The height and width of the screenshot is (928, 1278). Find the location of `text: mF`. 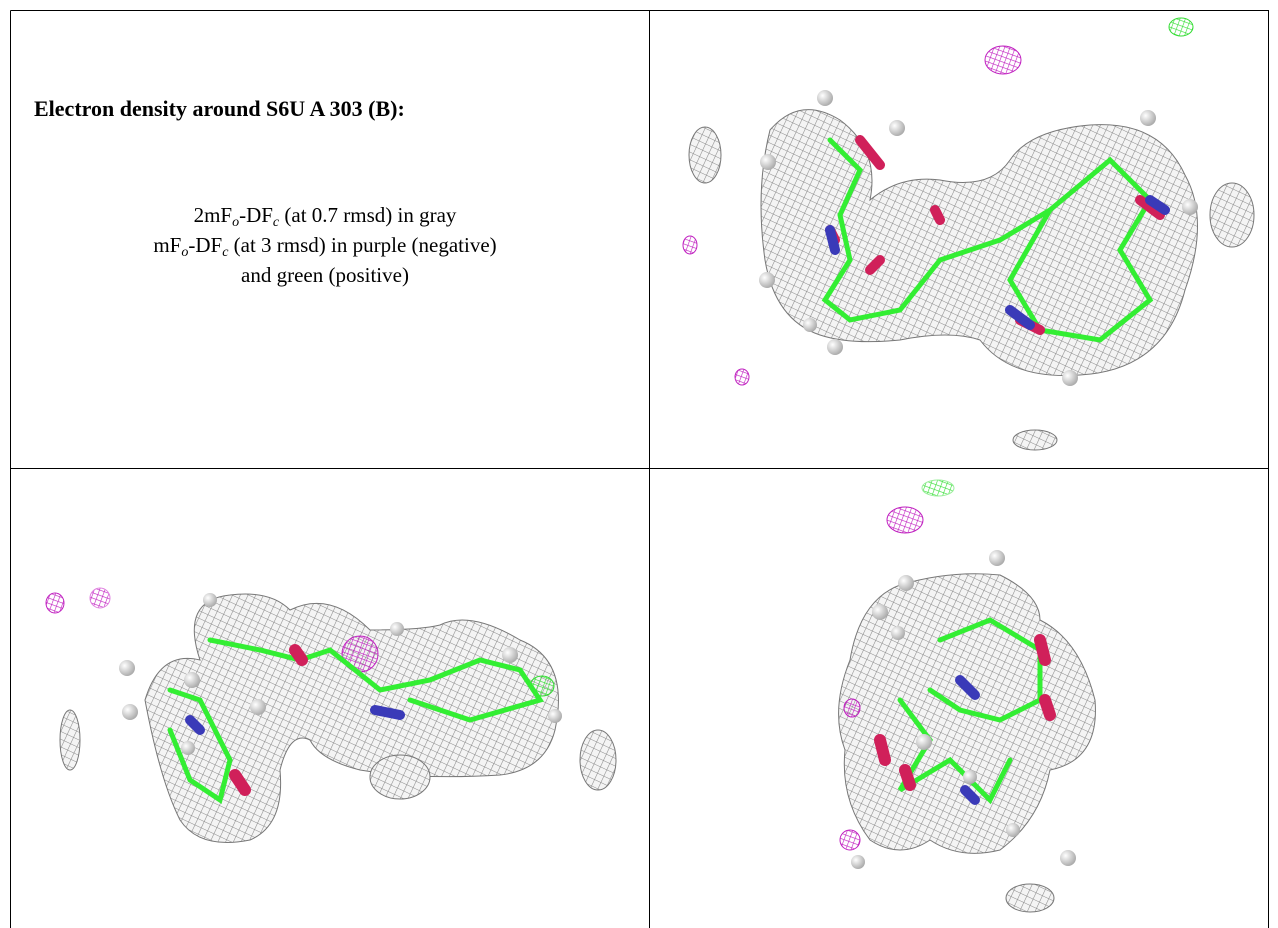

text: mF is located at coordinates (167, 245).